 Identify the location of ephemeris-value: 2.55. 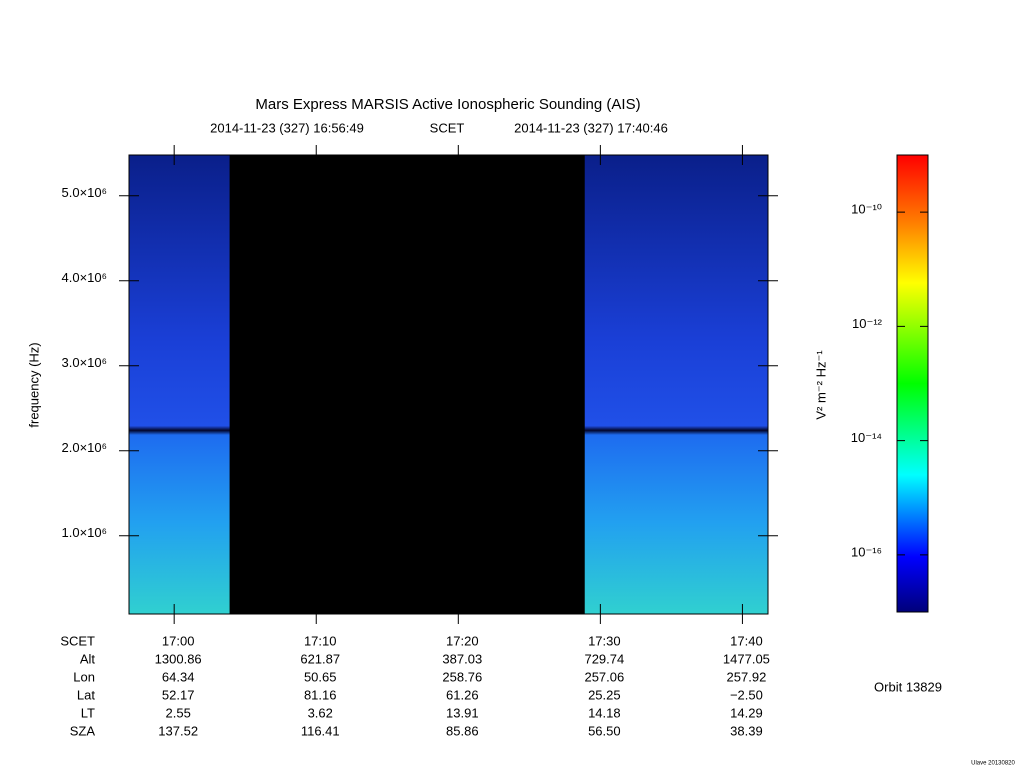
(178, 712).